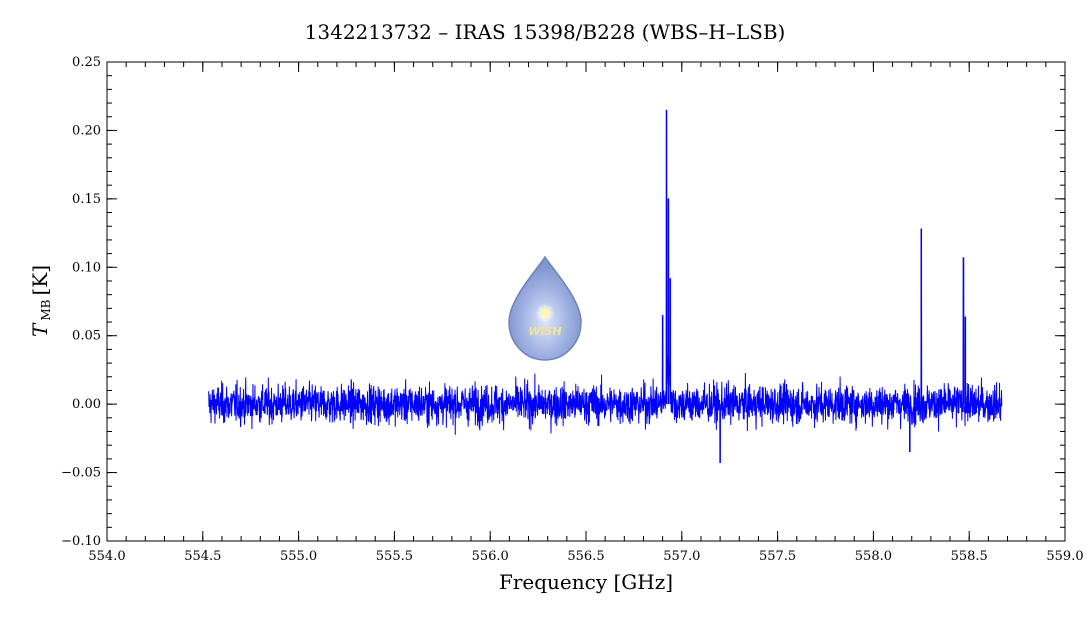 Image resolution: width=1090 pixels, height=618 pixels. I want to click on star-icon, so click(545, 313).